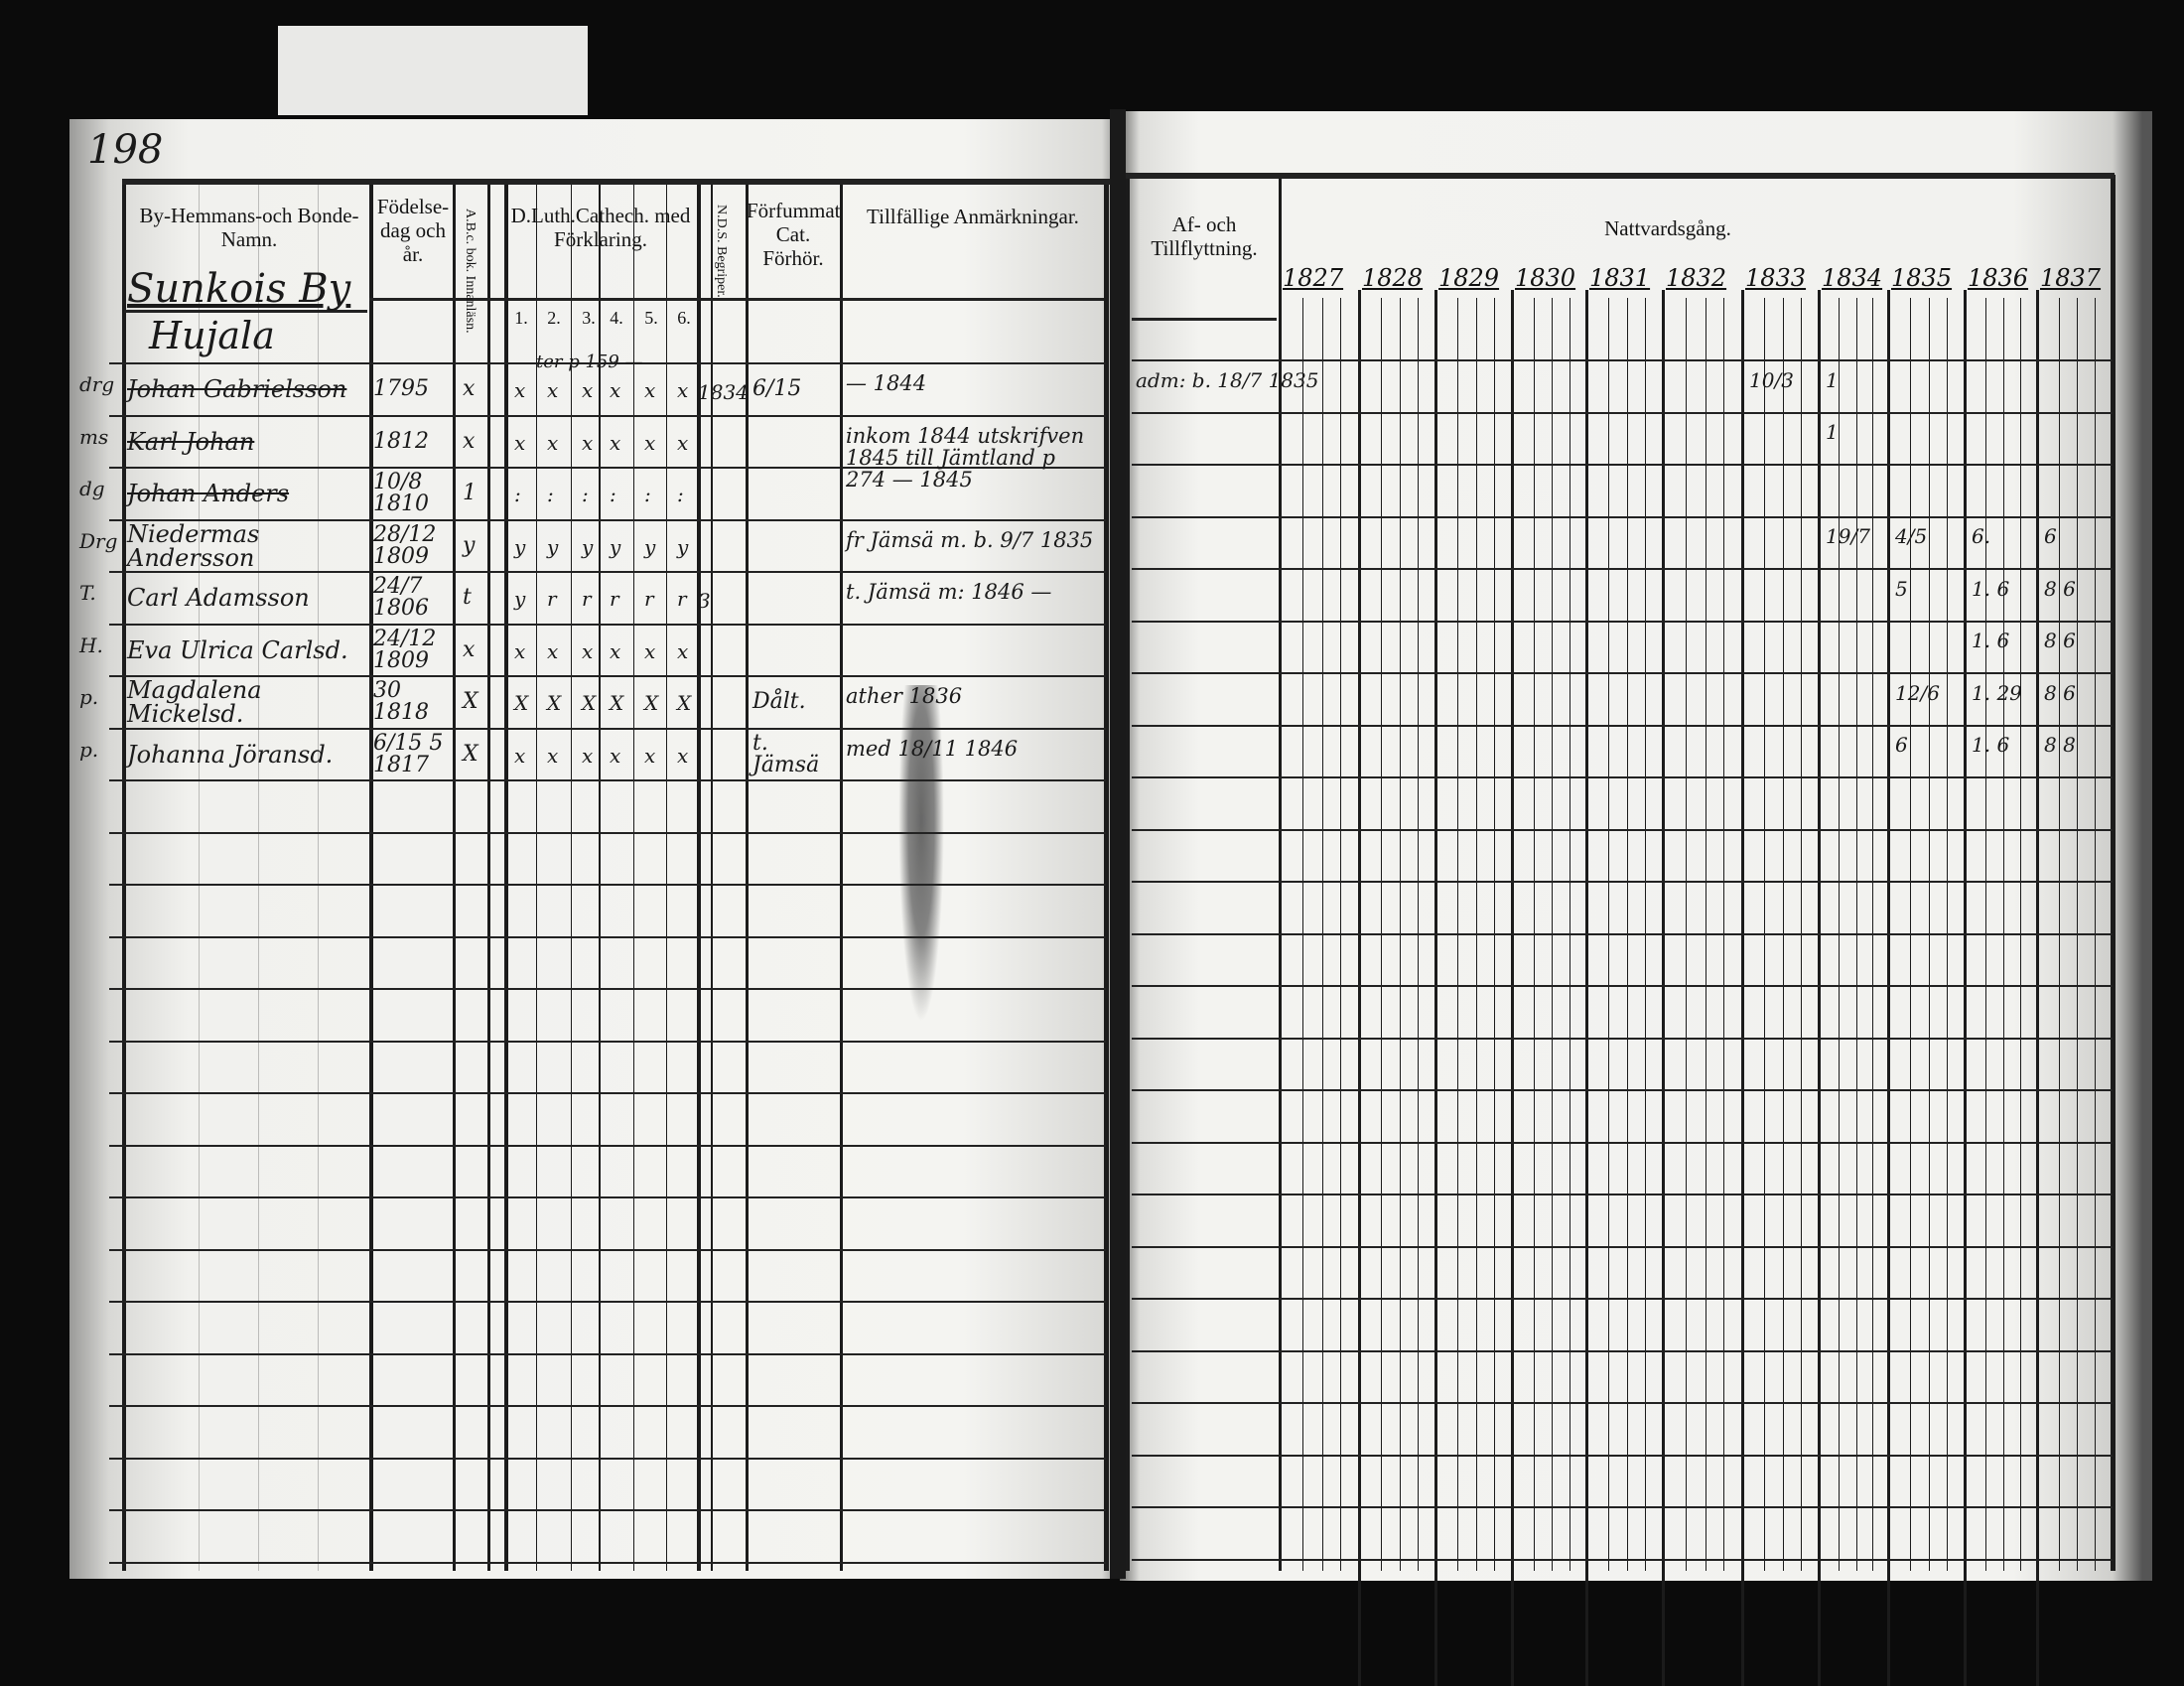  What do you see at coordinates (1313, 278) in the screenshot?
I see `year-label: 1827` at bounding box center [1313, 278].